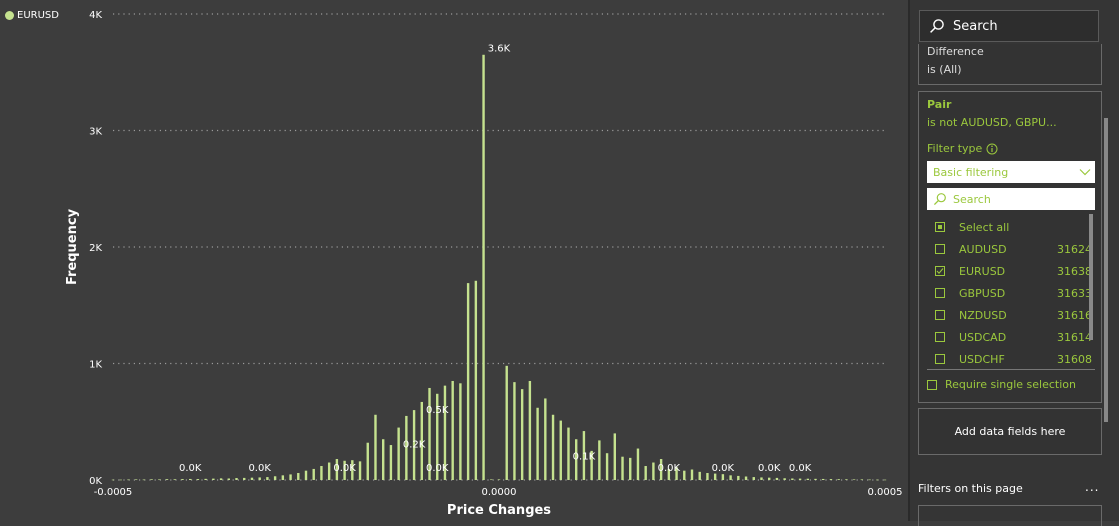 The image size is (1119, 526). Describe the element at coordinates (1074, 249) in the screenshot. I see `option-count: 31624` at that location.